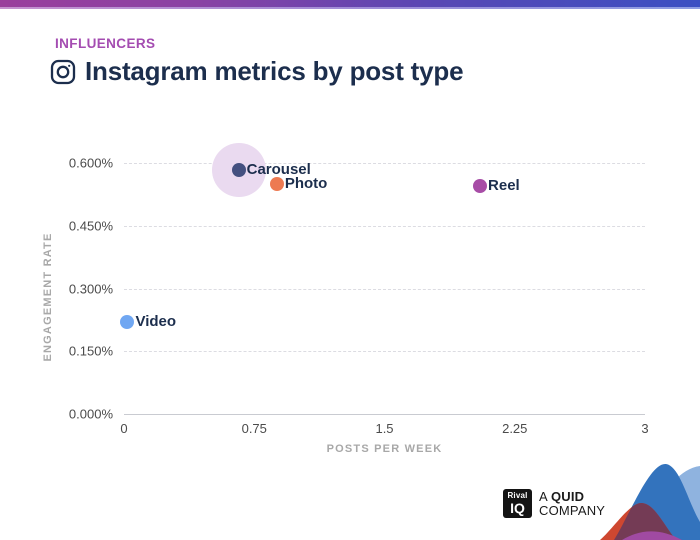 The height and width of the screenshot is (540, 700). What do you see at coordinates (652, 535) in the screenshot?
I see `wave-purple` at bounding box center [652, 535].